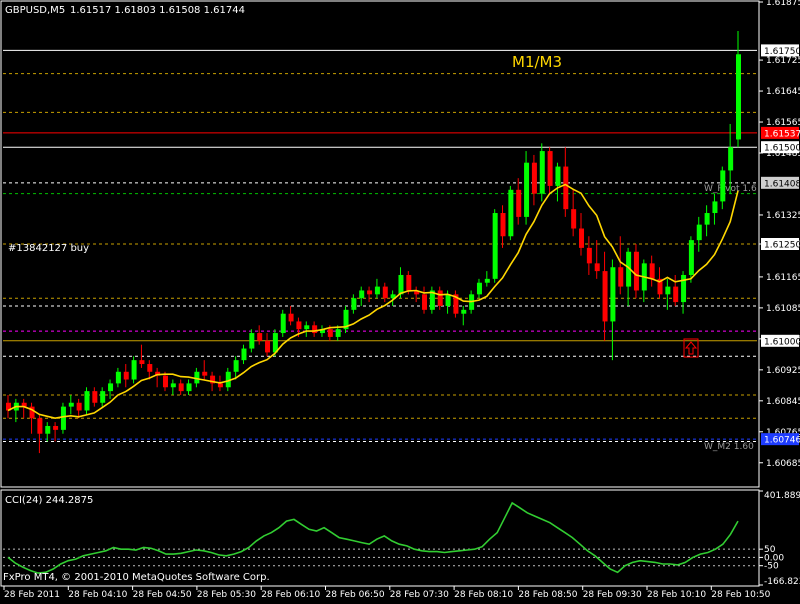 The image size is (800, 604). What do you see at coordinates (676, 595) in the screenshot?
I see `time-tick-label: 28 Feb 10:10` at bounding box center [676, 595].